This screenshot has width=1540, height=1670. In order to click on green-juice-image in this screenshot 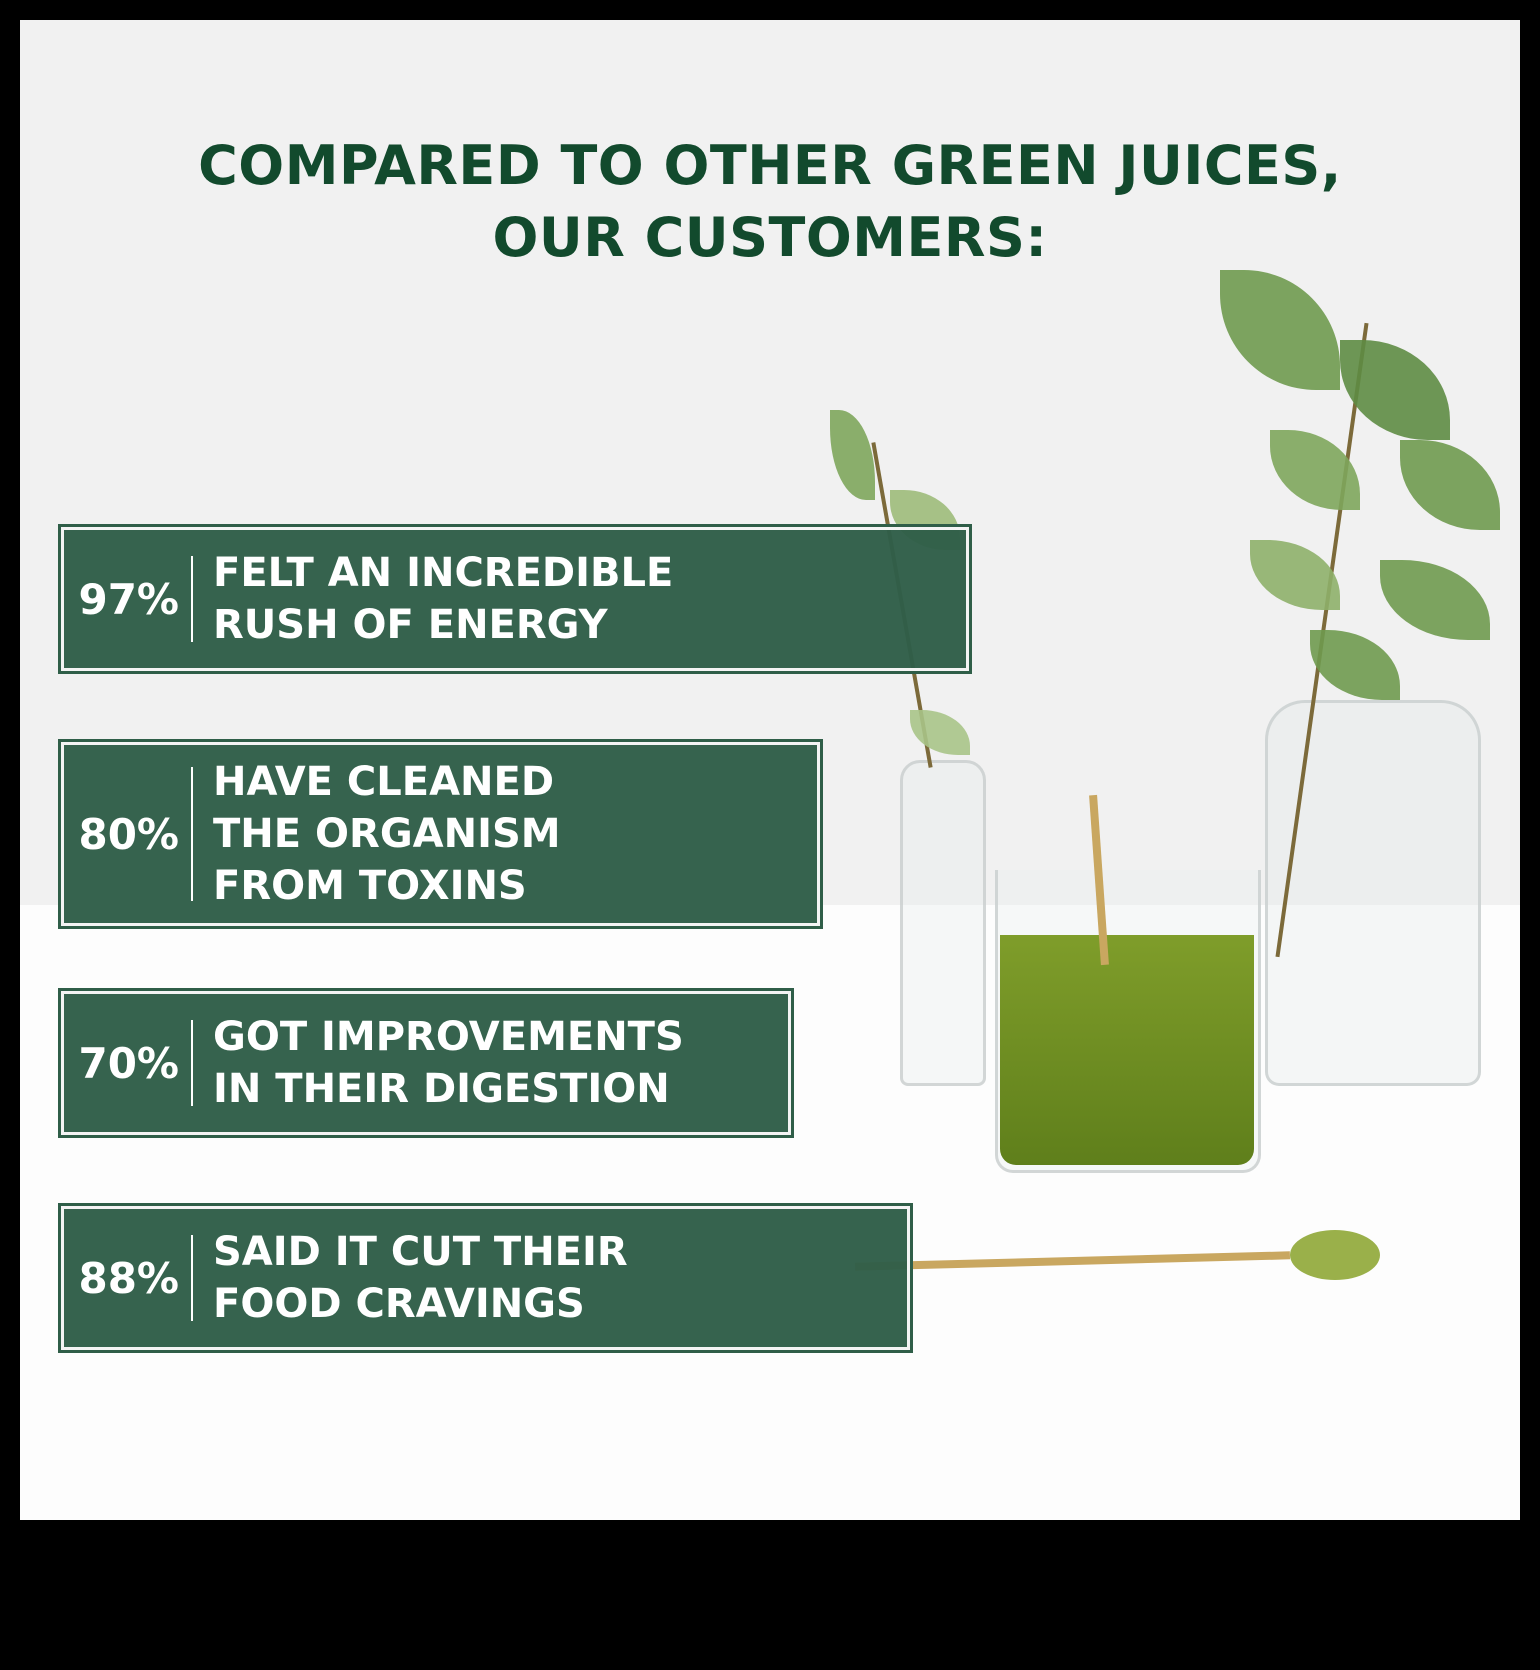, I will do `click(1127, 1050)`.